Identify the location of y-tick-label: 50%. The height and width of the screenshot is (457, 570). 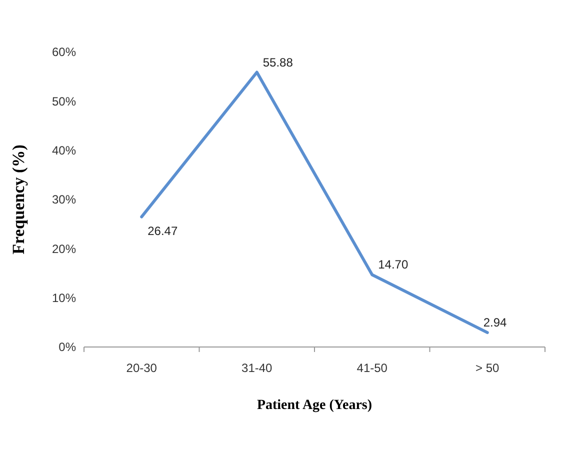
(64, 101).